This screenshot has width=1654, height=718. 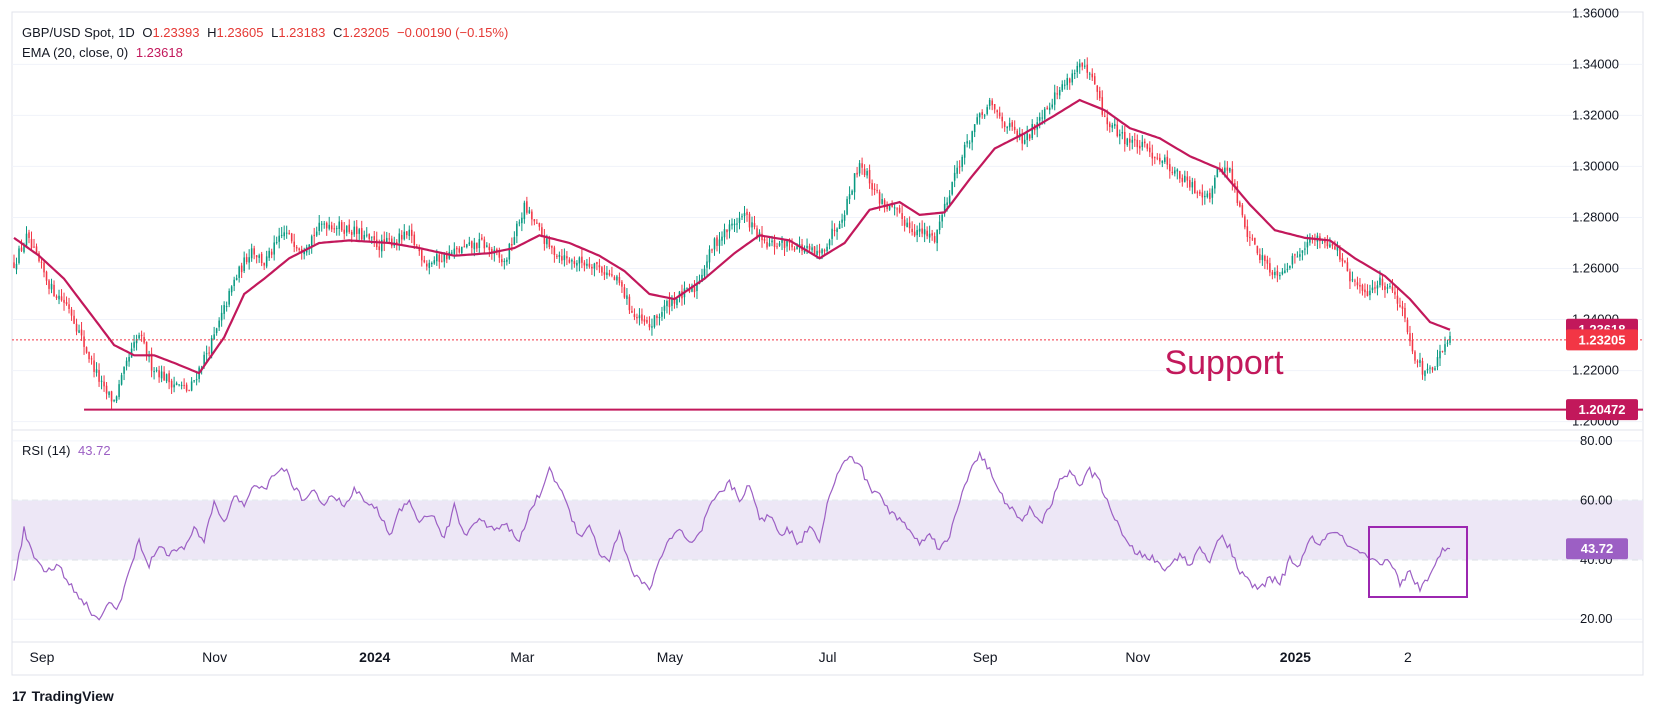 What do you see at coordinates (670, 657) in the screenshot?
I see `x-tick-label: May` at bounding box center [670, 657].